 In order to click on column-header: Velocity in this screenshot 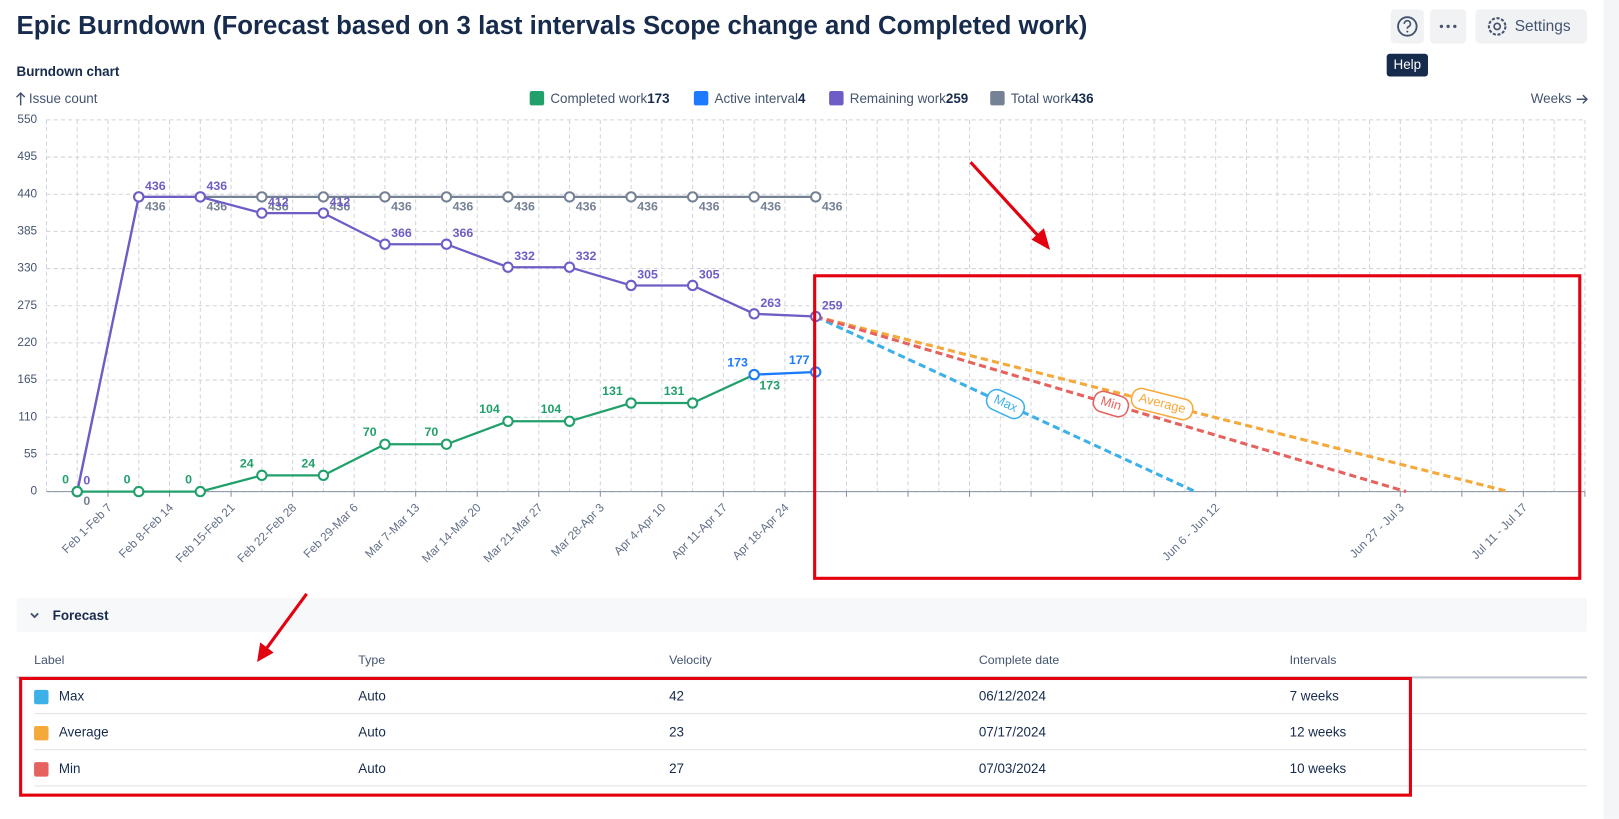, I will do `click(690, 660)`.